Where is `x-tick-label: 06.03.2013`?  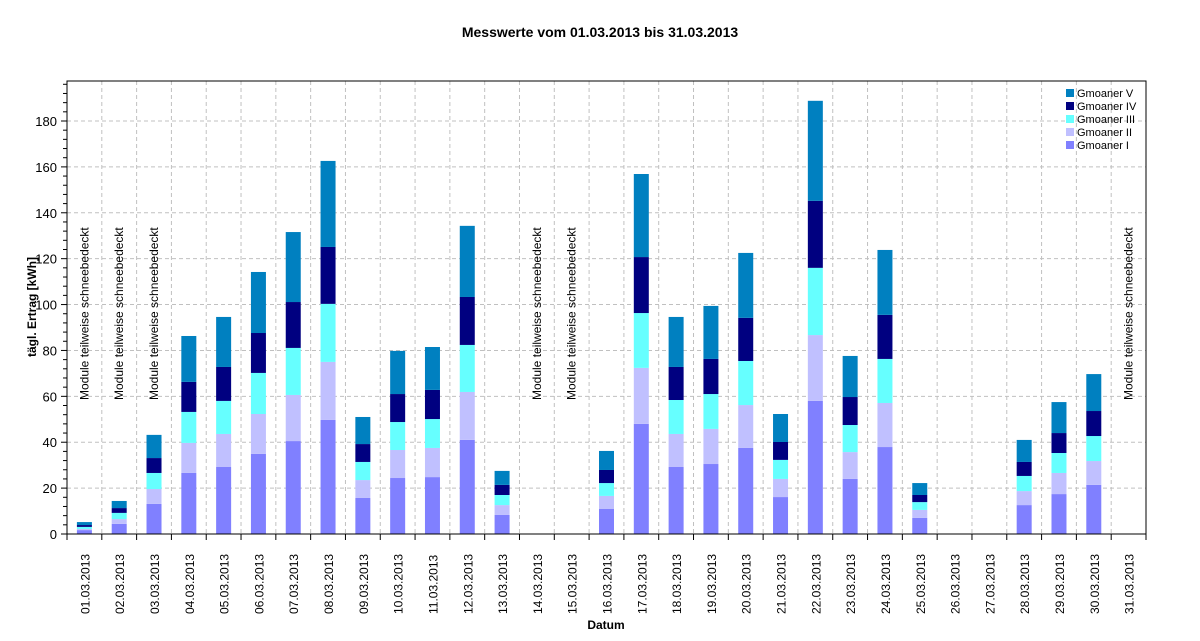 x-tick-label: 06.03.2013 is located at coordinates (259, 584).